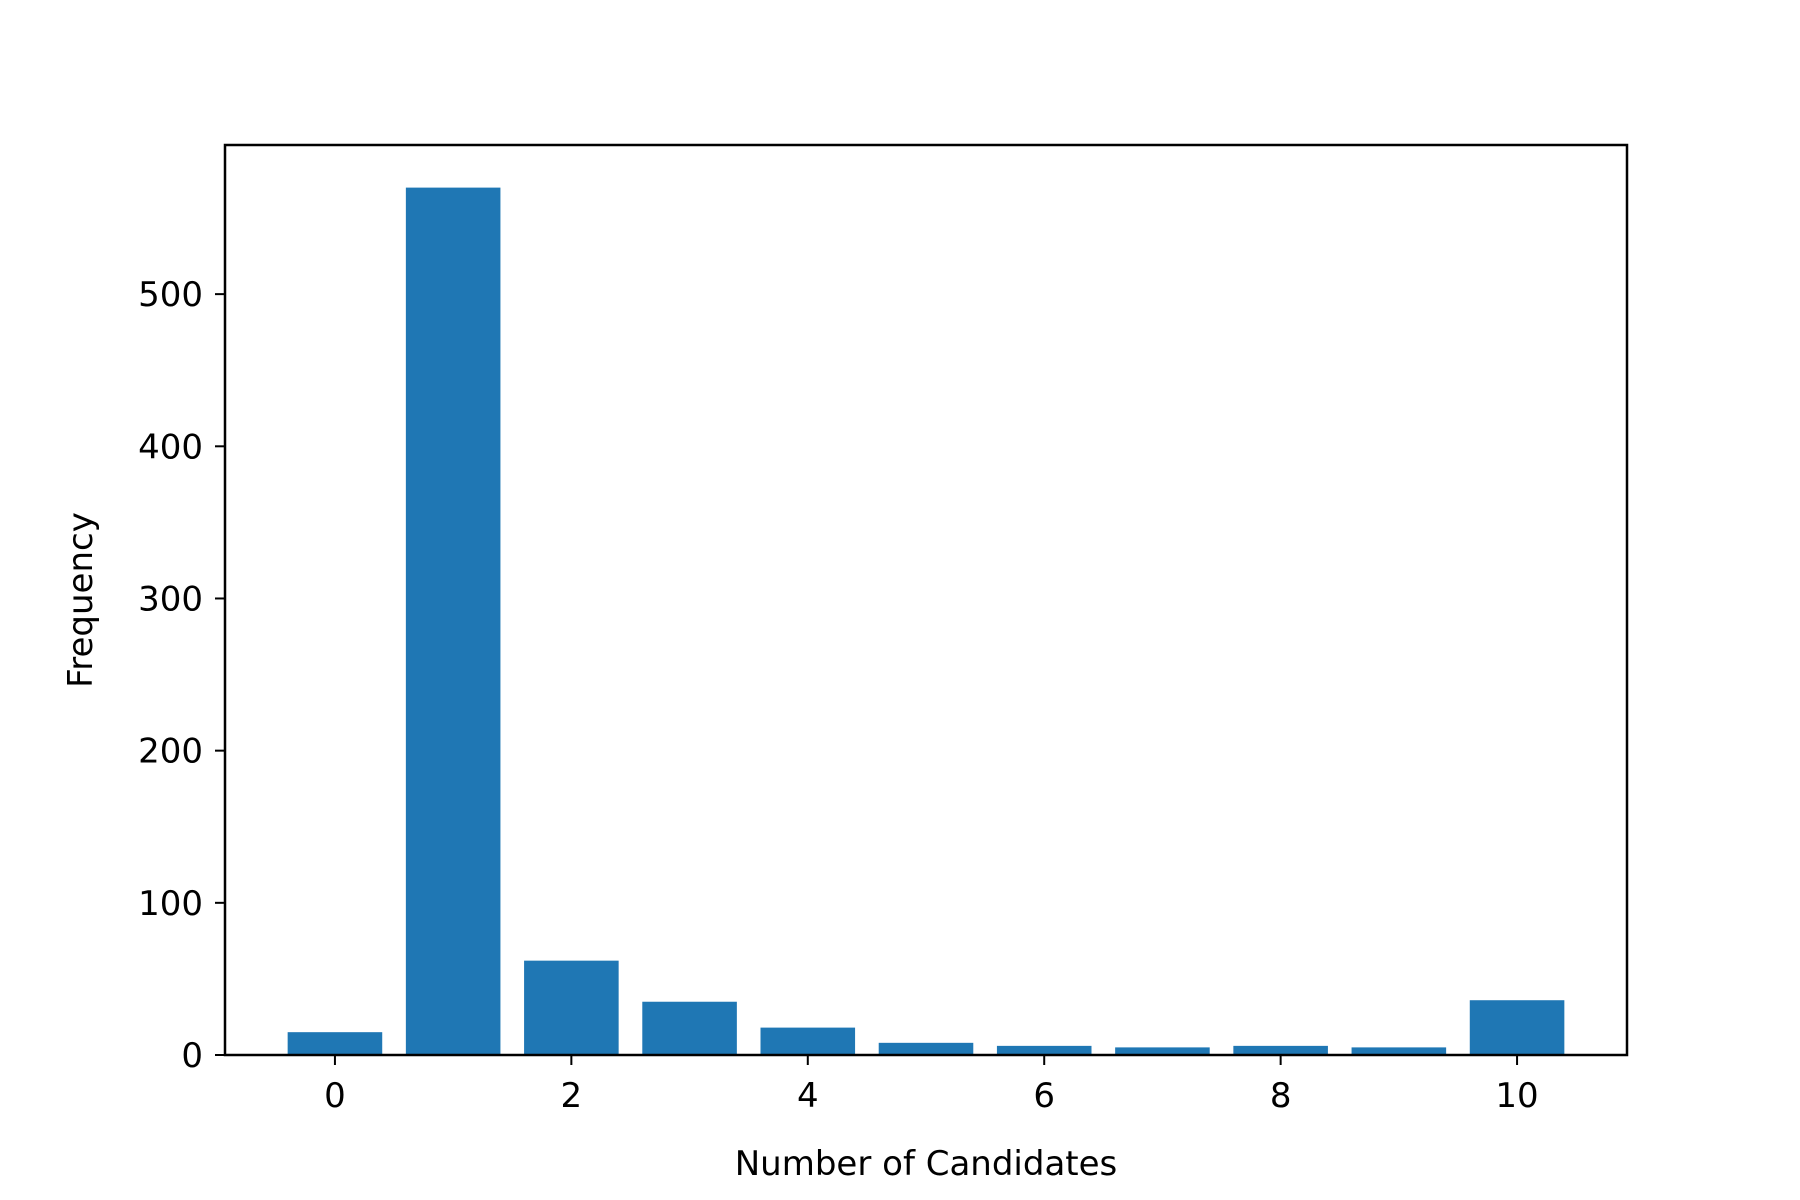 This screenshot has height=1200, width=1800. I want to click on y-axis-title: Frequency, so click(81, 600).